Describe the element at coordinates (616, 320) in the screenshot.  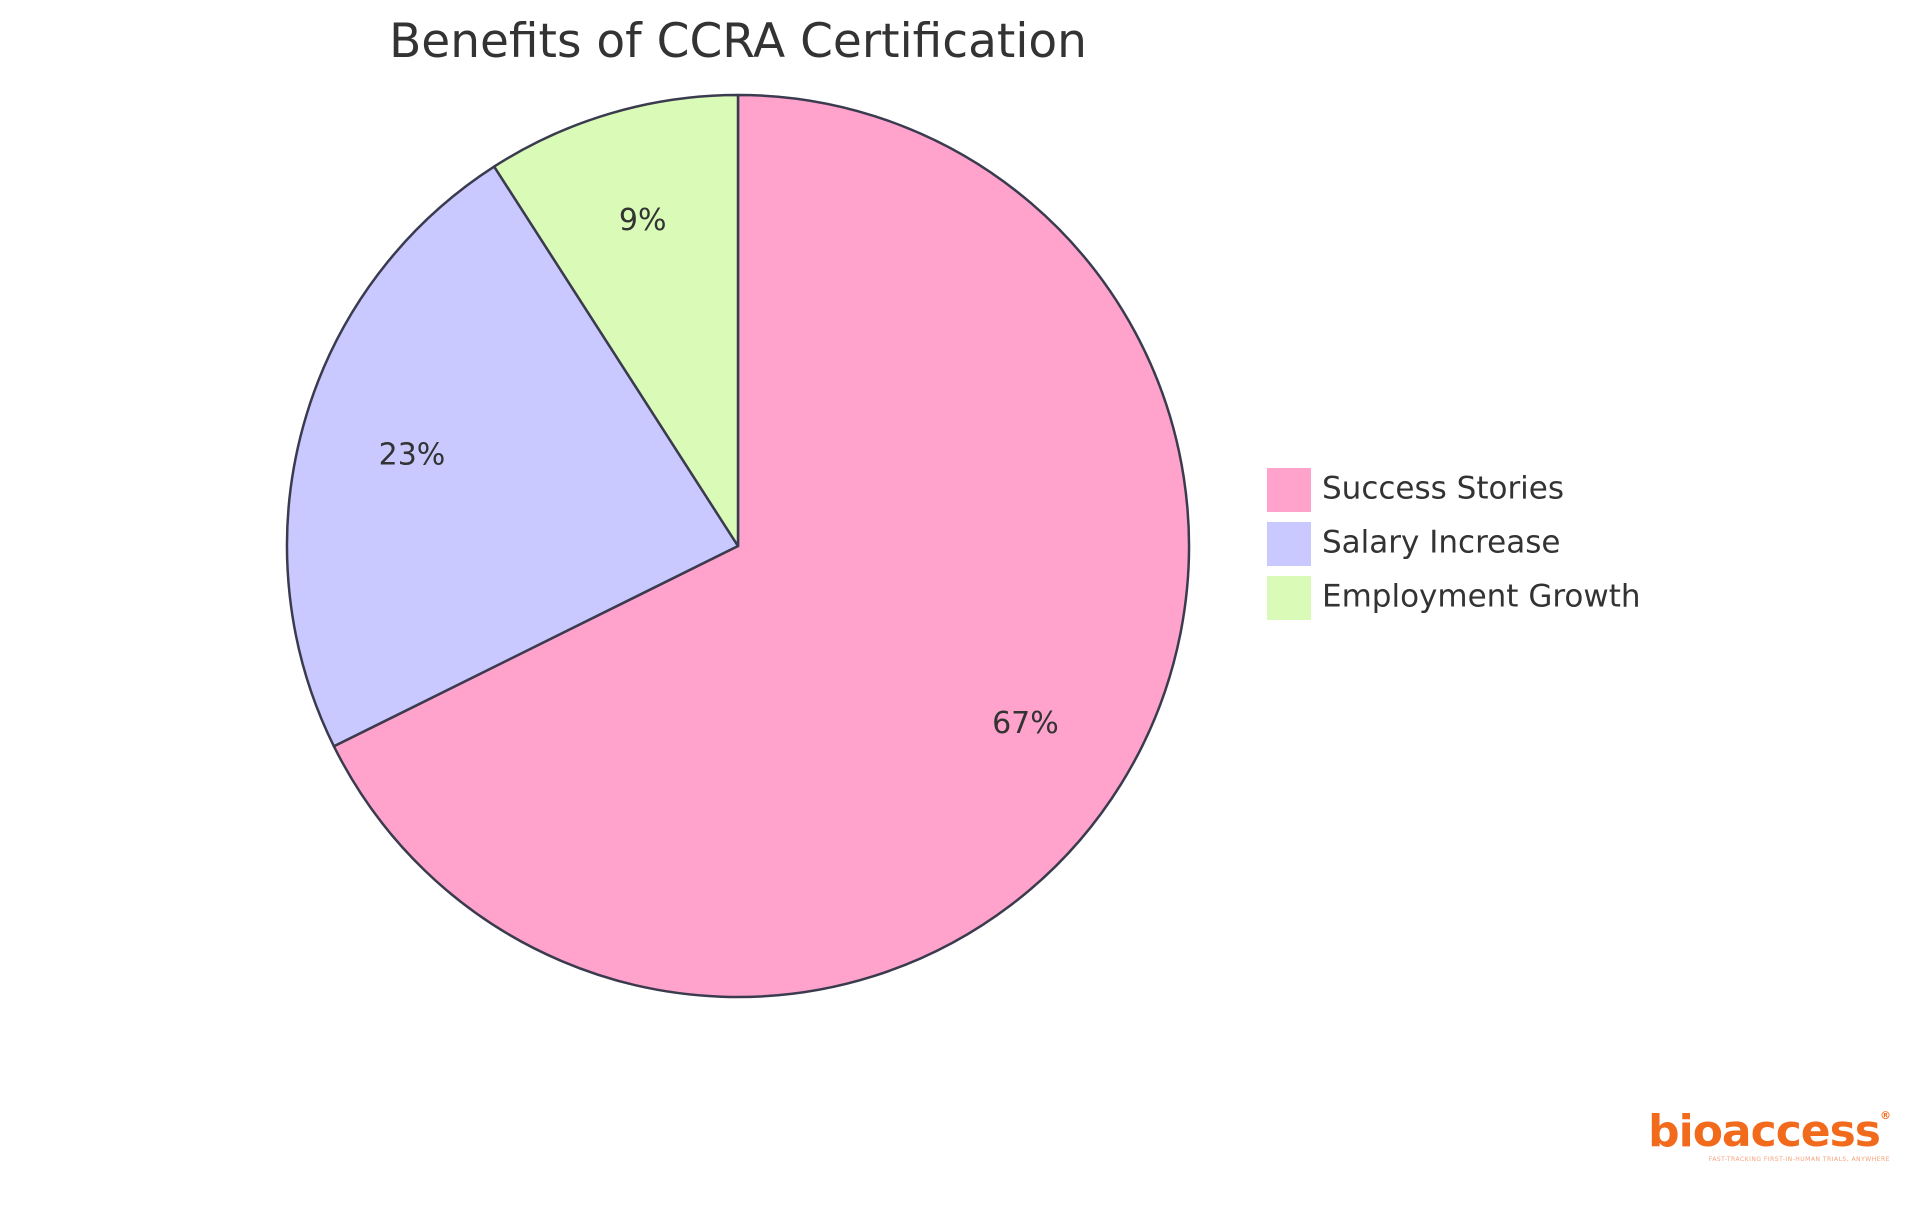
I see `pie-slice-employment-growth` at that location.